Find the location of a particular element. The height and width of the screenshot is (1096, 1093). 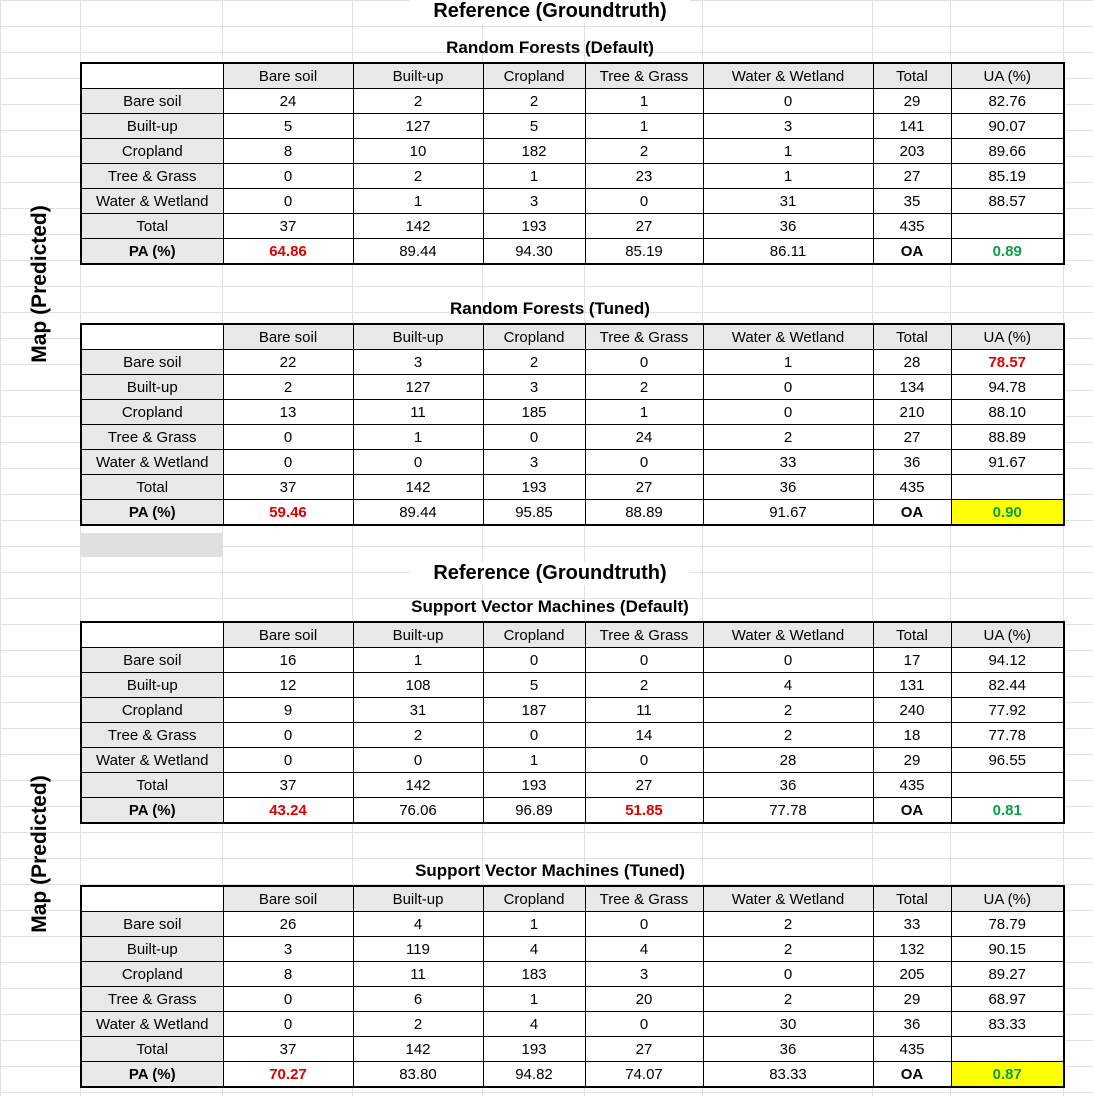

data-cell: 16 is located at coordinates (288, 660).